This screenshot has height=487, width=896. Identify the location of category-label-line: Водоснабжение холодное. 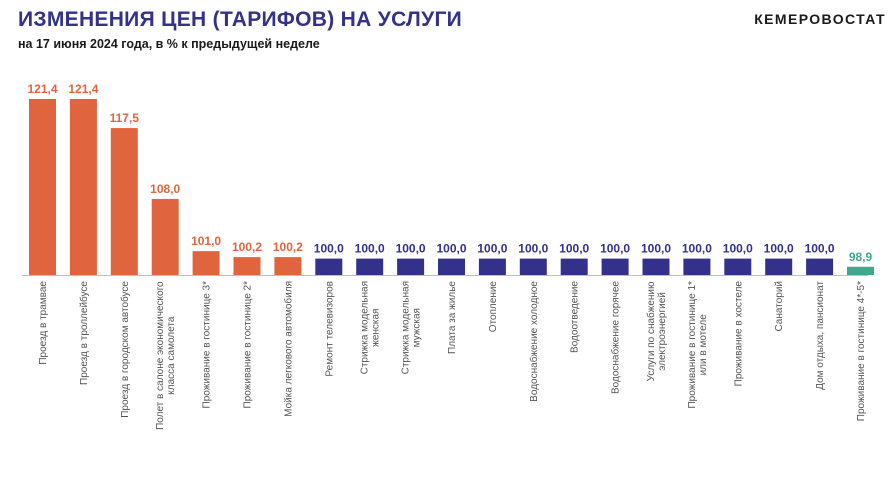
(534, 341).